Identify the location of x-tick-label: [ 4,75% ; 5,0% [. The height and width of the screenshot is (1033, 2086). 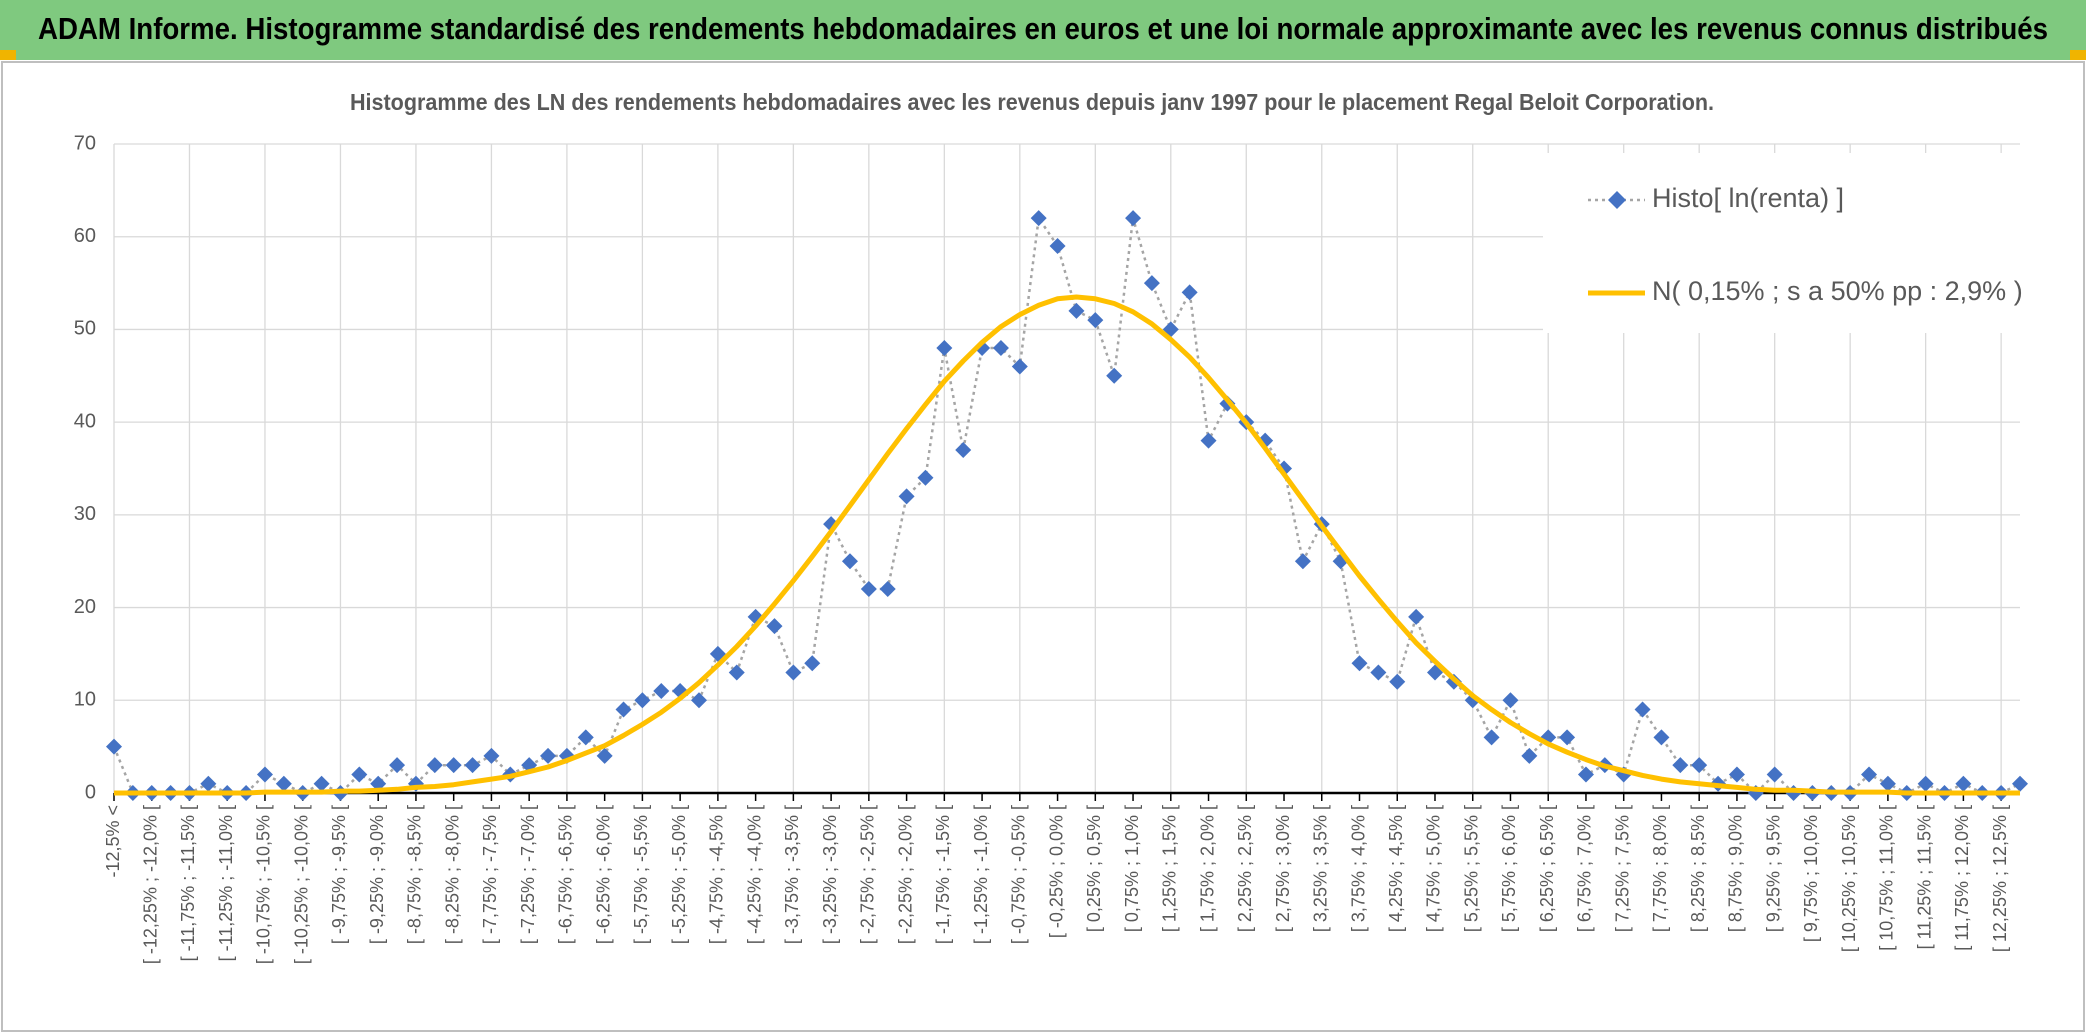
(1434, 868).